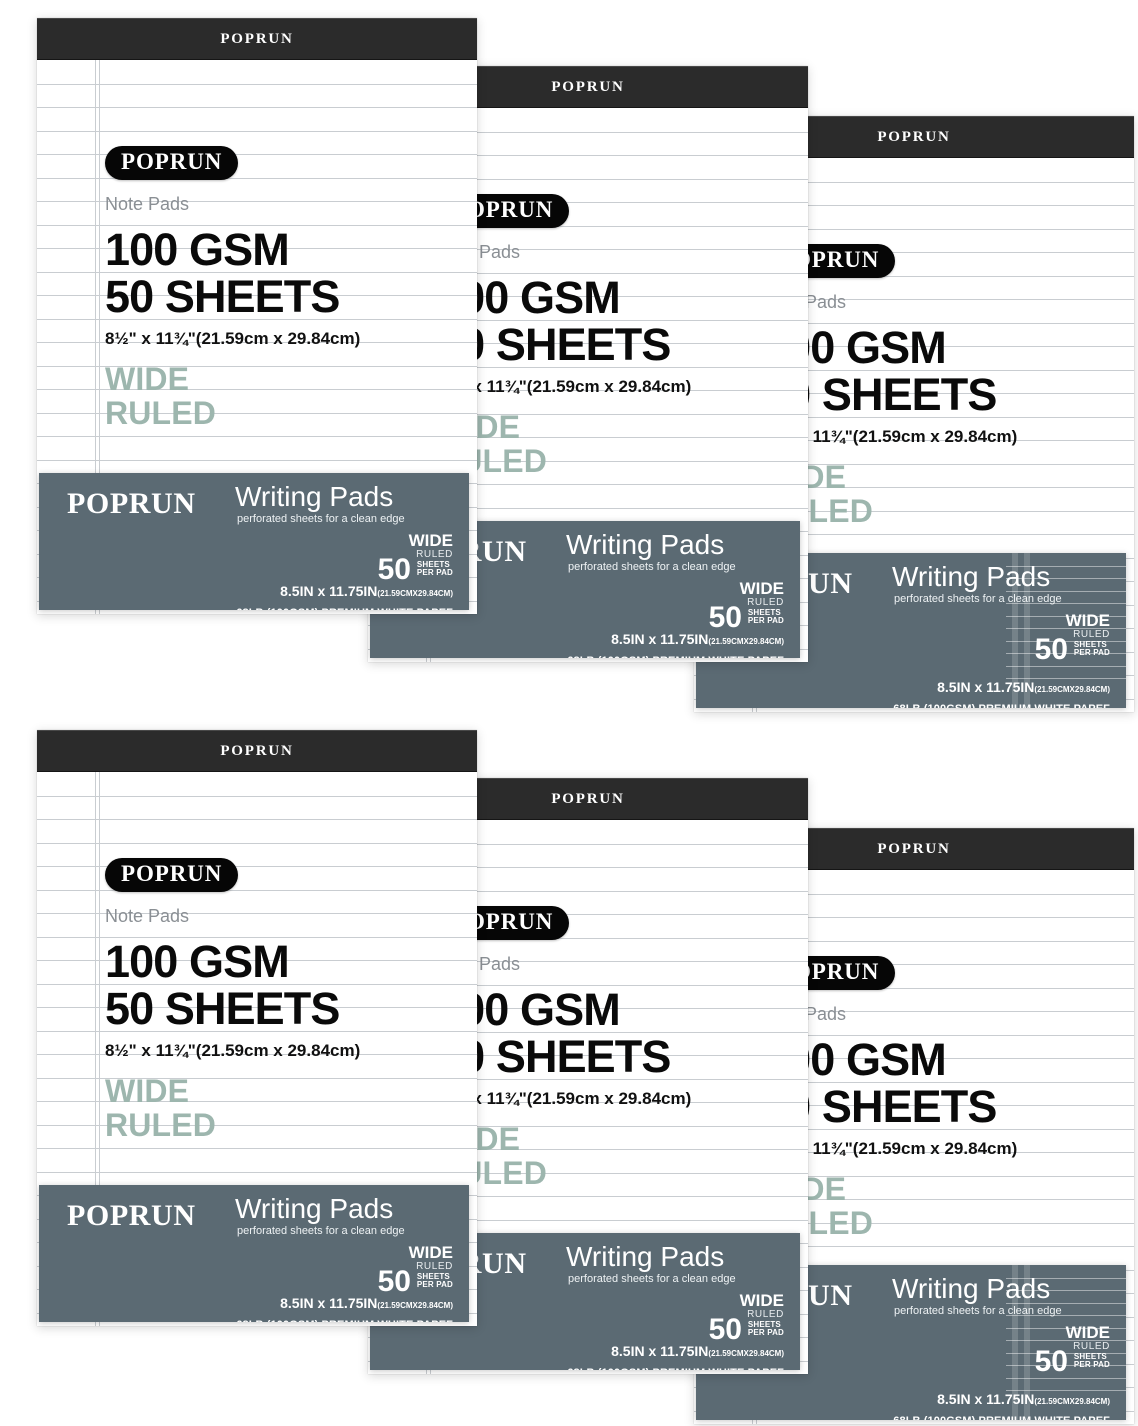 The height and width of the screenshot is (1426, 1138). What do you see at coordinates (435, 1281) in the screenshot?
I see `band-count-unit: SHEETS PER PAD` at bounding box center [435, 1281].